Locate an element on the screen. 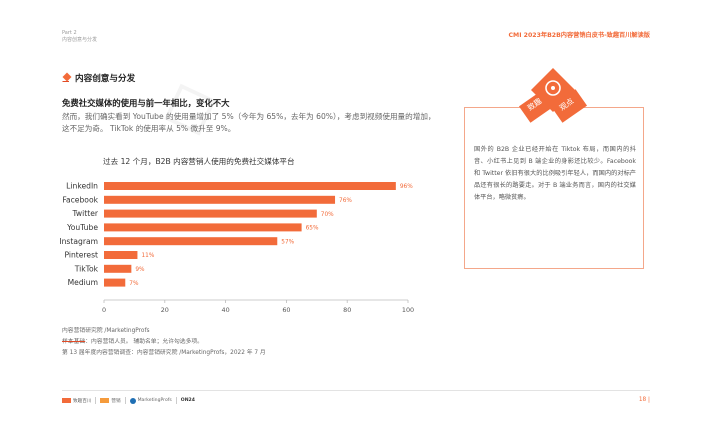  section-title: 内容创意与分发 is located at coordinates (105, 79).